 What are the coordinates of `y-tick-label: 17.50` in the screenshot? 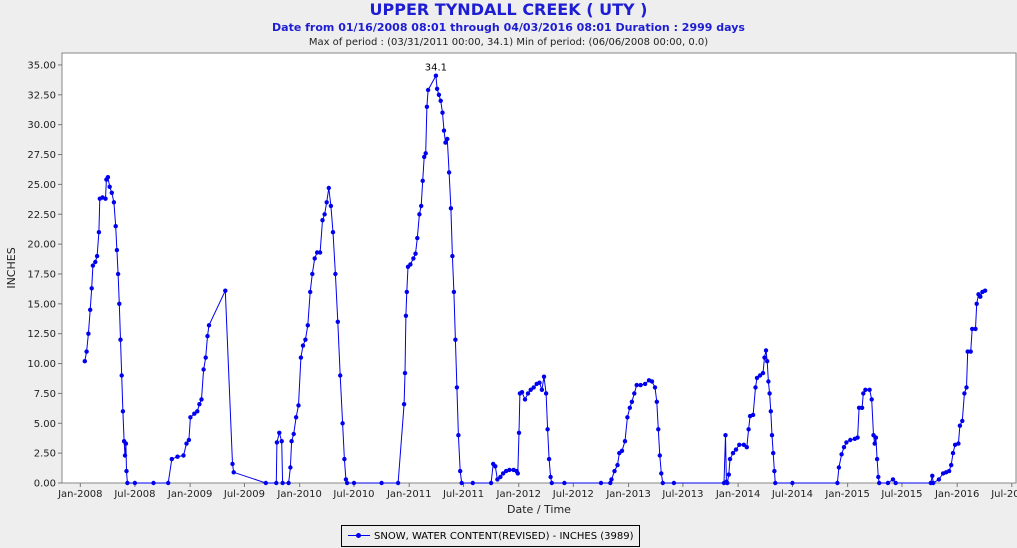 It's located at (41, 274).